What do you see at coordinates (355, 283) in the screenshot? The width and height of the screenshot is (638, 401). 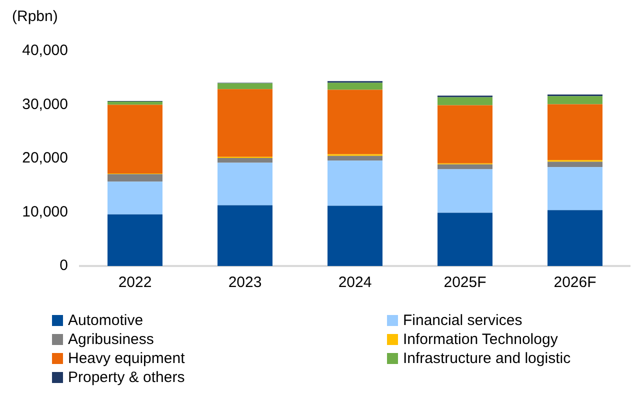 I see `x-tick-label: 2024` at bounding box center [355, 283].